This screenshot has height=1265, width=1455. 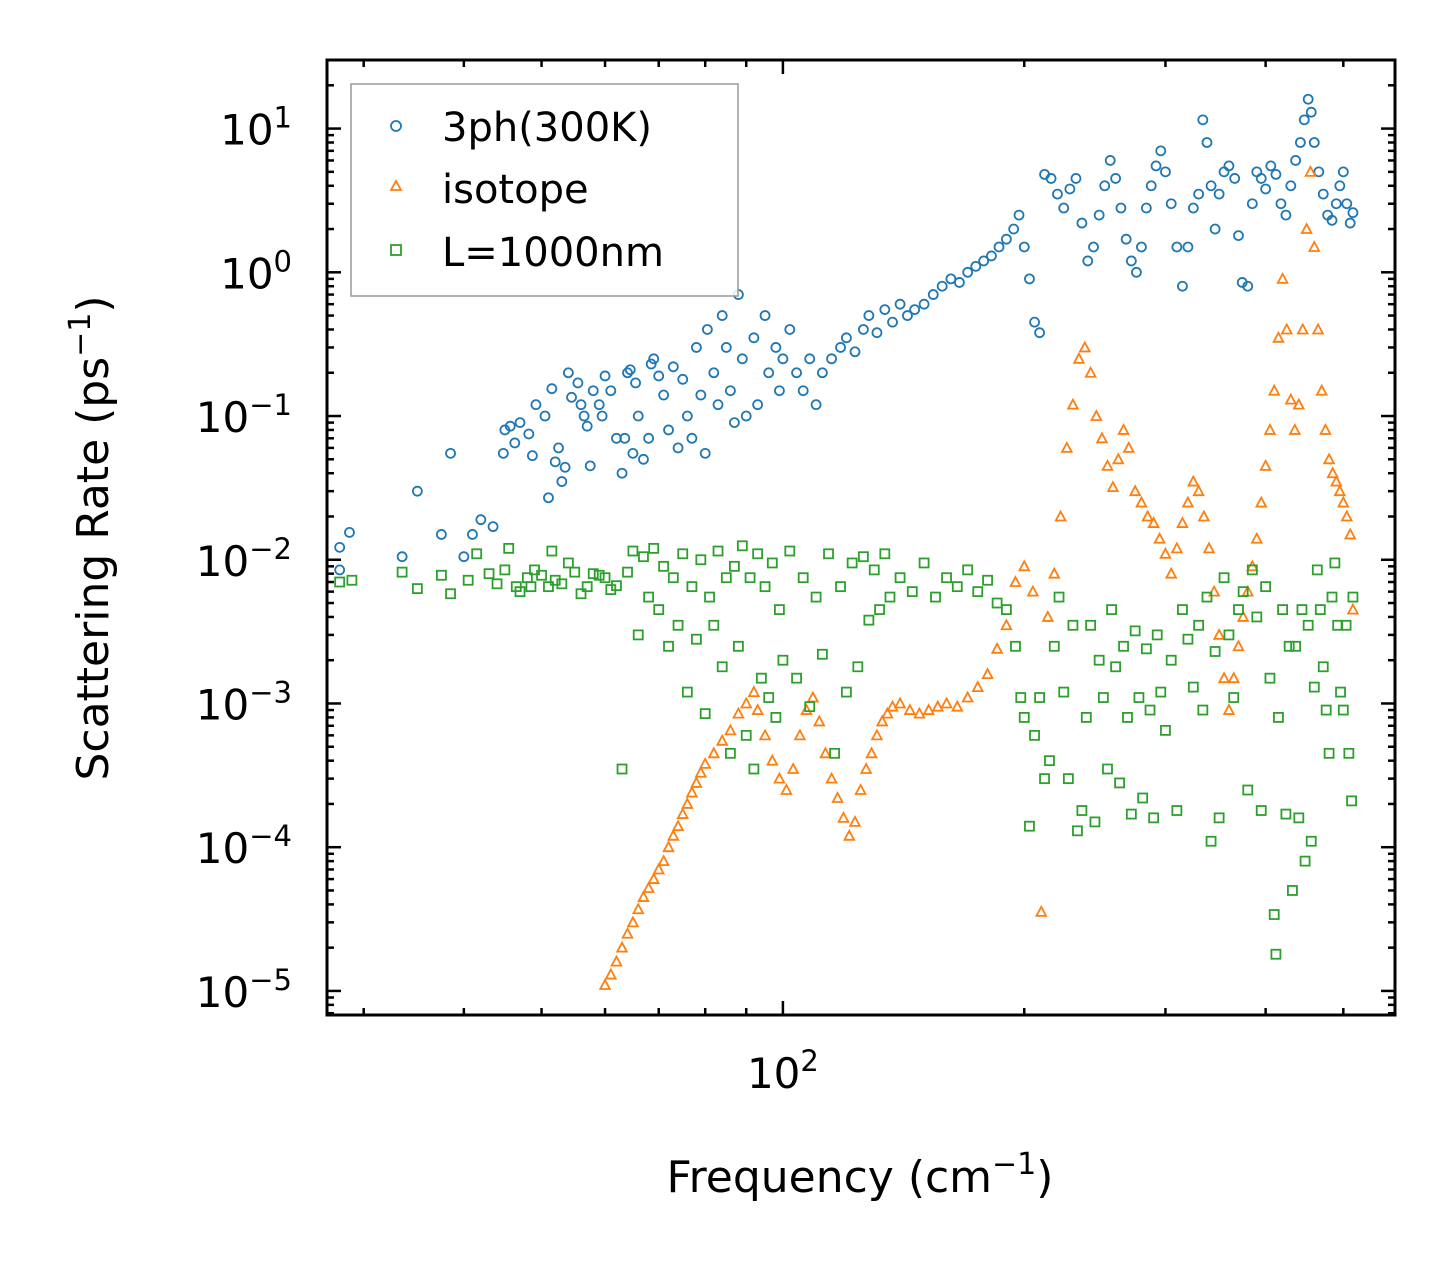 I want to click on legend-marker-3ph, so click(x=396, y=126).